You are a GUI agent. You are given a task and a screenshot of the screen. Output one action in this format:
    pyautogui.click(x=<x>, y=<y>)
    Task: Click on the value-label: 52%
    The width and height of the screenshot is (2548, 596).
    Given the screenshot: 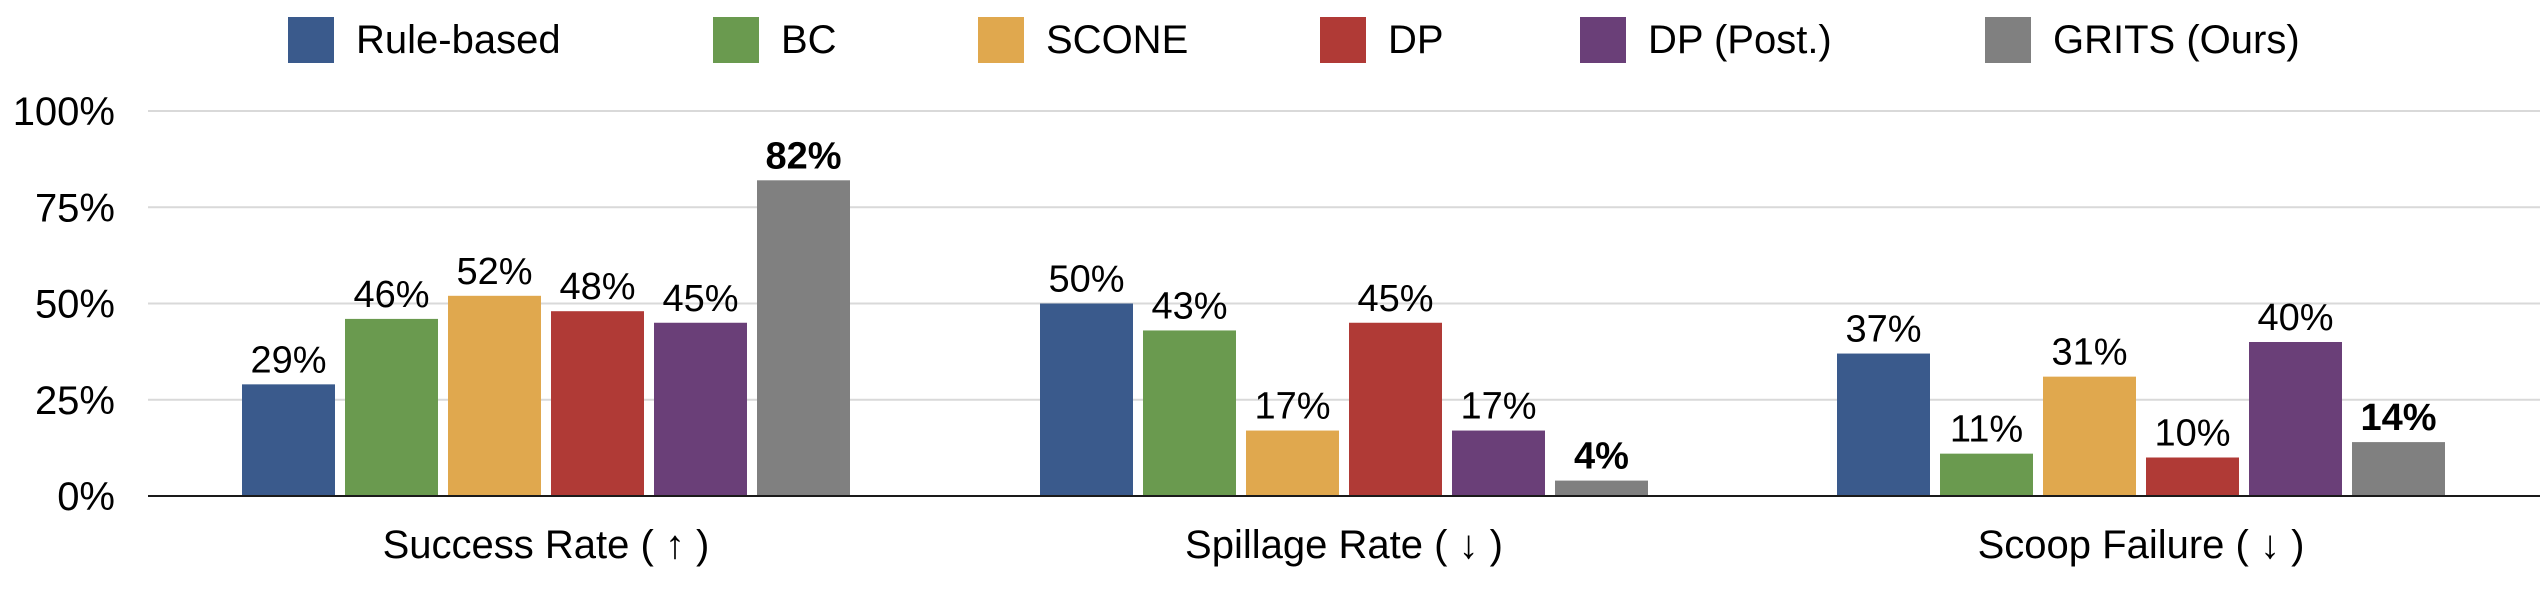 What is the action you would take?
    pyautogui.click(x=494, y=272)
    